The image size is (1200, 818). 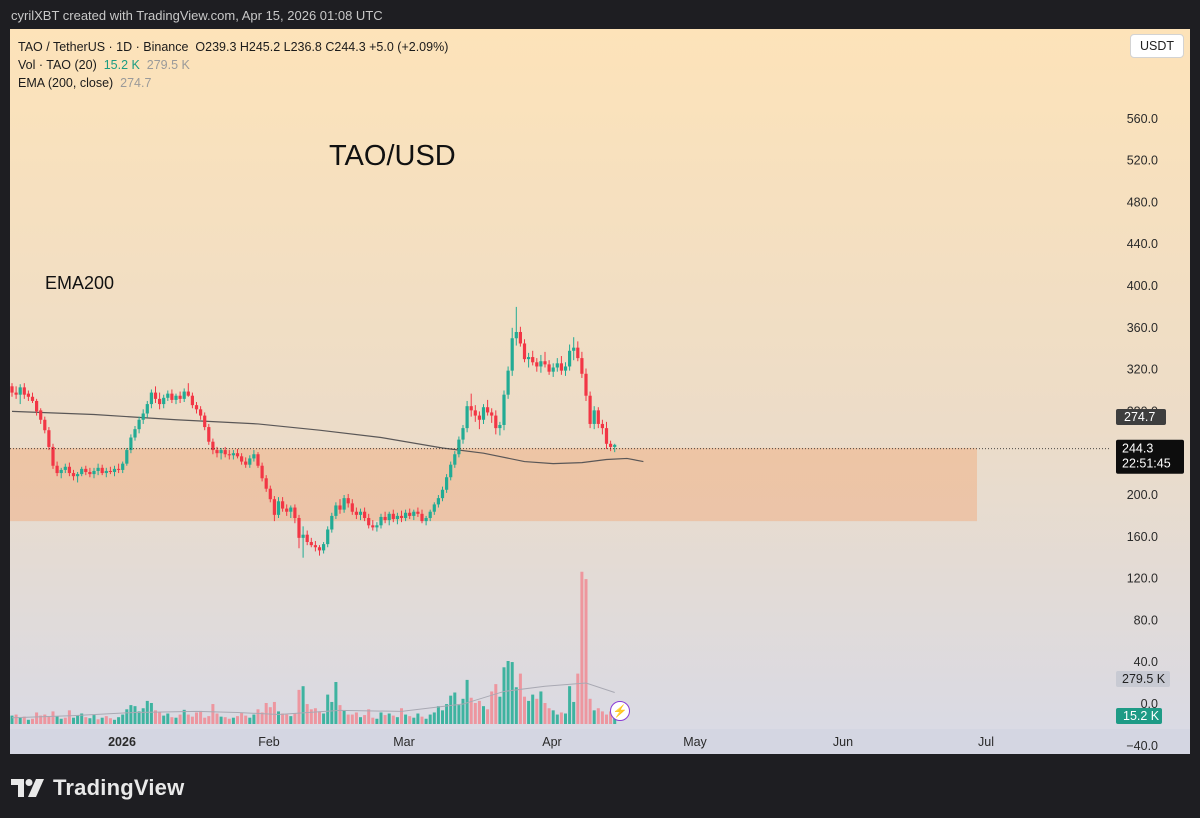 What do you see at coordinates (1150, 456) in the screenshot?
I see `last-price-badge-bg` at bounding box center [1150, 456].